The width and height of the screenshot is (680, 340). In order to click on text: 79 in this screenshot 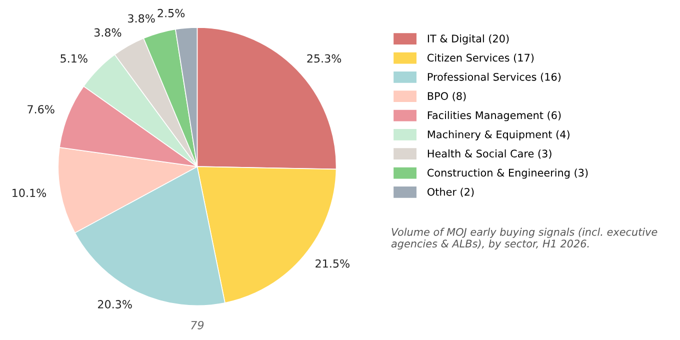, I will do `click(197, 325)`.